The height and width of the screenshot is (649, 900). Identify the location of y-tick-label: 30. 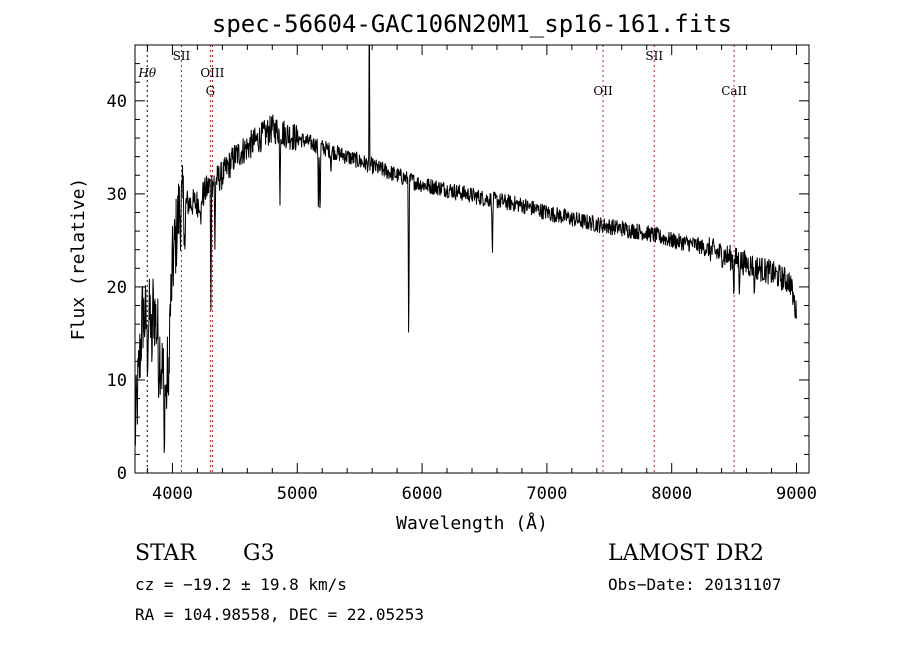
(117, 195).